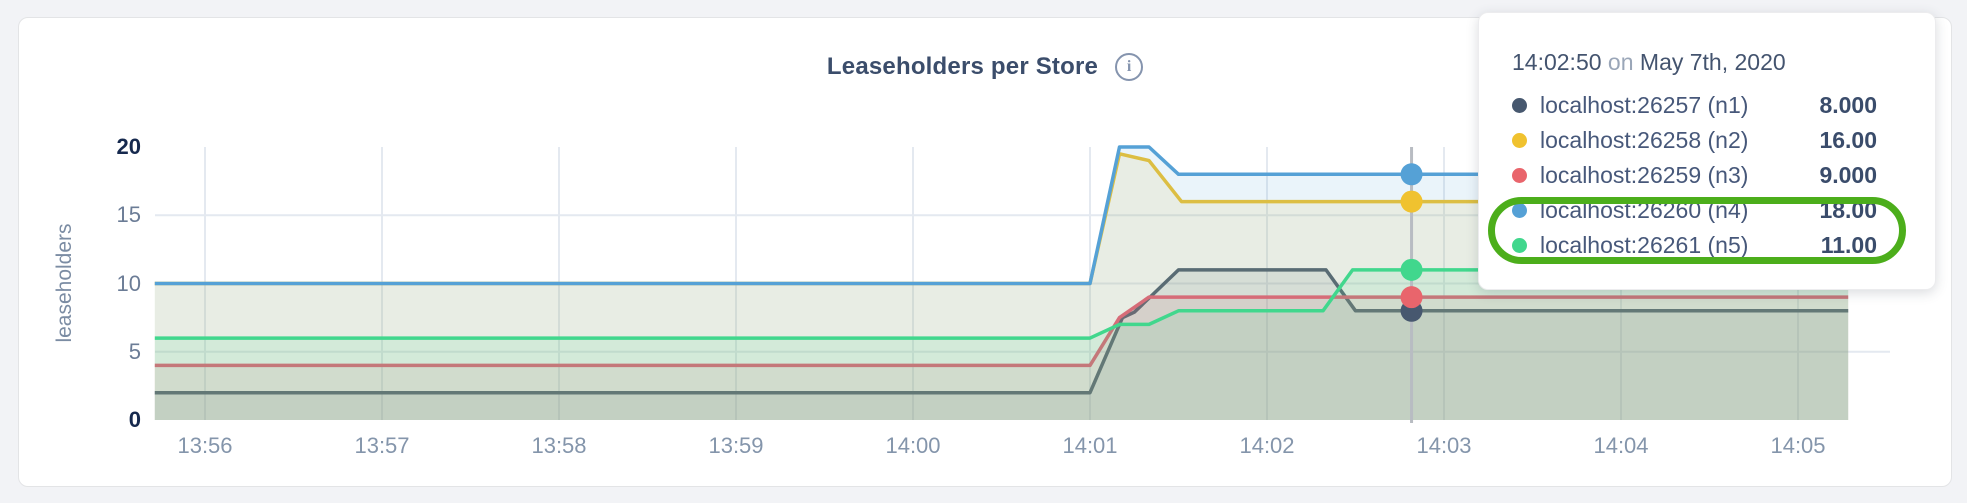  Describe the element at coordinates (1411, 201) in the screenshot. I see `hover-dot-n2` at that location.